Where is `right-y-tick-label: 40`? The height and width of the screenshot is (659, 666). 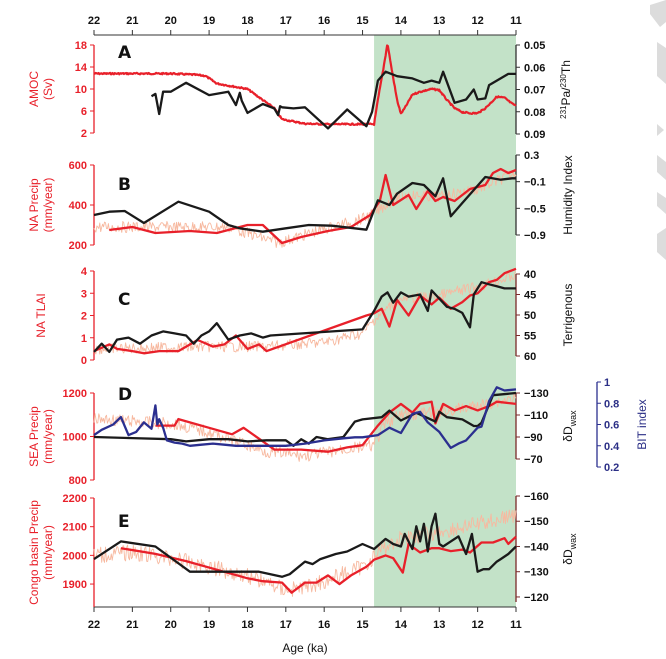
right-y-tick-label: 40 is located at coordinates (530, 275).